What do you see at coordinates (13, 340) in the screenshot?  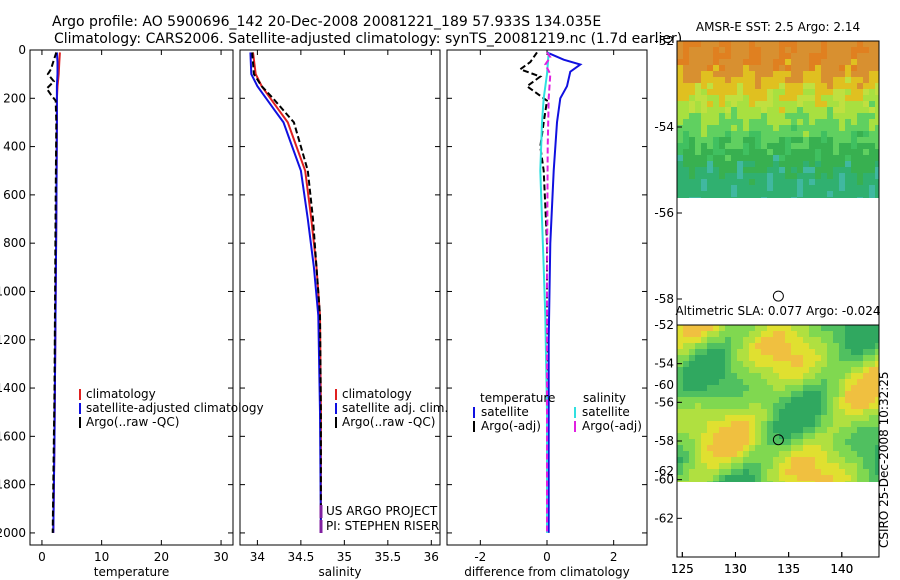 I see `y-tick-label: 1200` at bounding box center [13, 340].